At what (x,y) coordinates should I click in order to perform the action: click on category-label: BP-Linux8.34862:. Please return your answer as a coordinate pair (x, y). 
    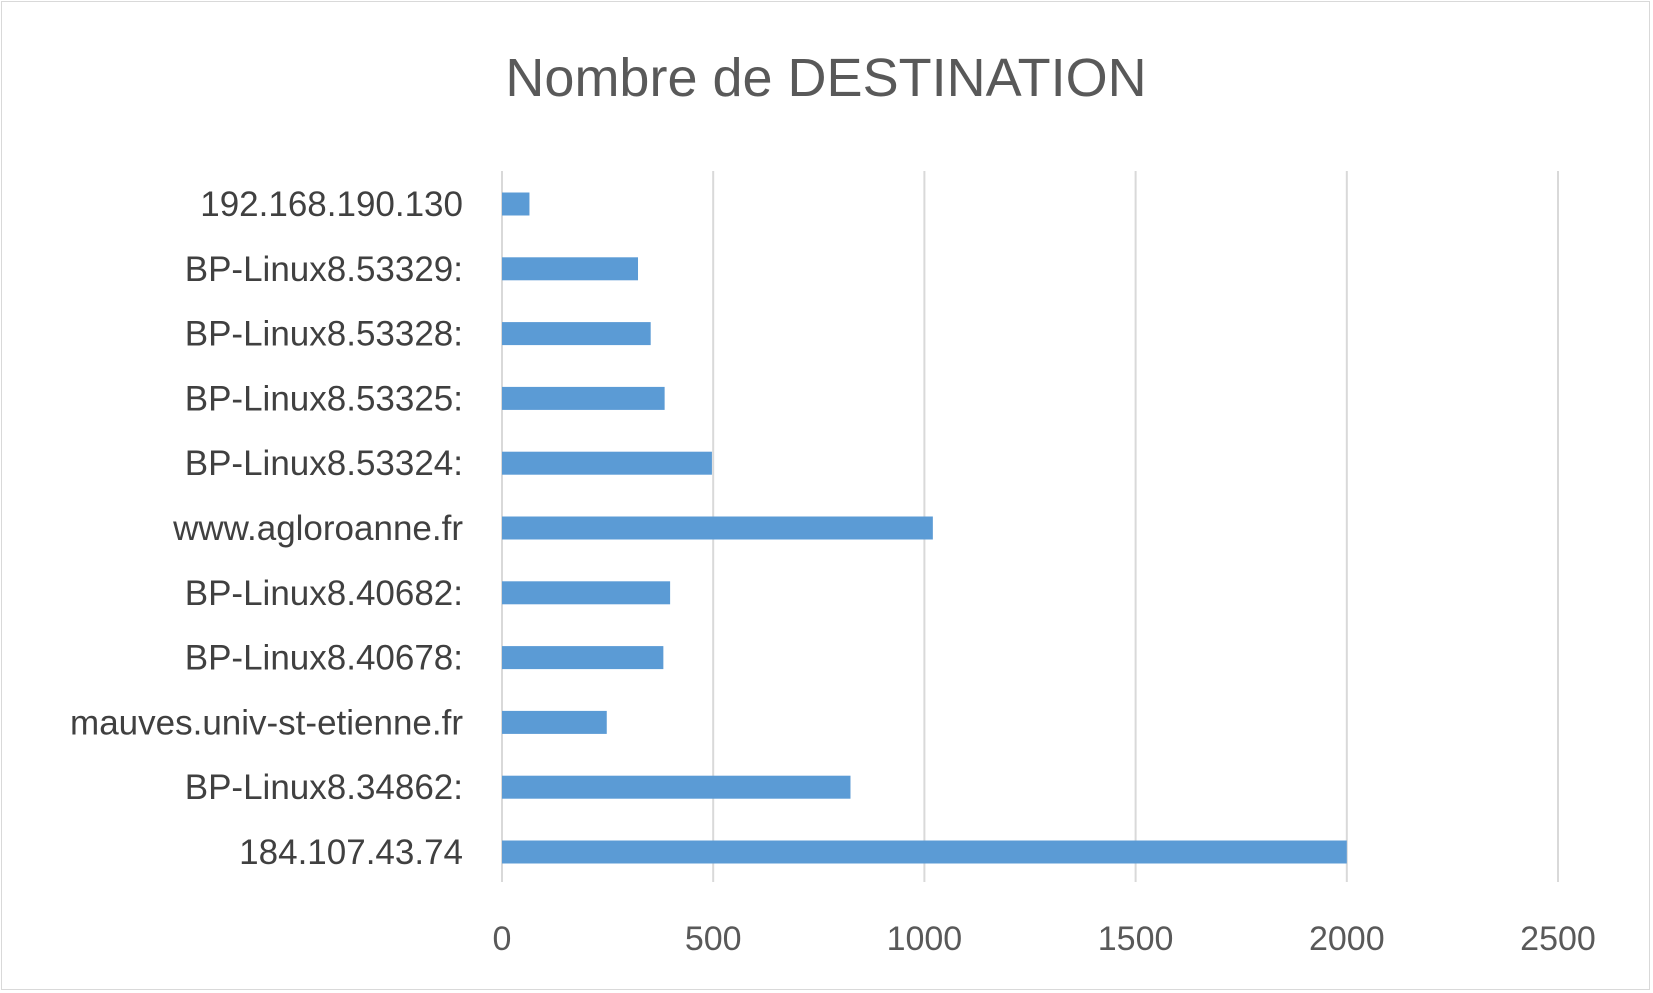
    Looking at the image, I should click on (324, 787).